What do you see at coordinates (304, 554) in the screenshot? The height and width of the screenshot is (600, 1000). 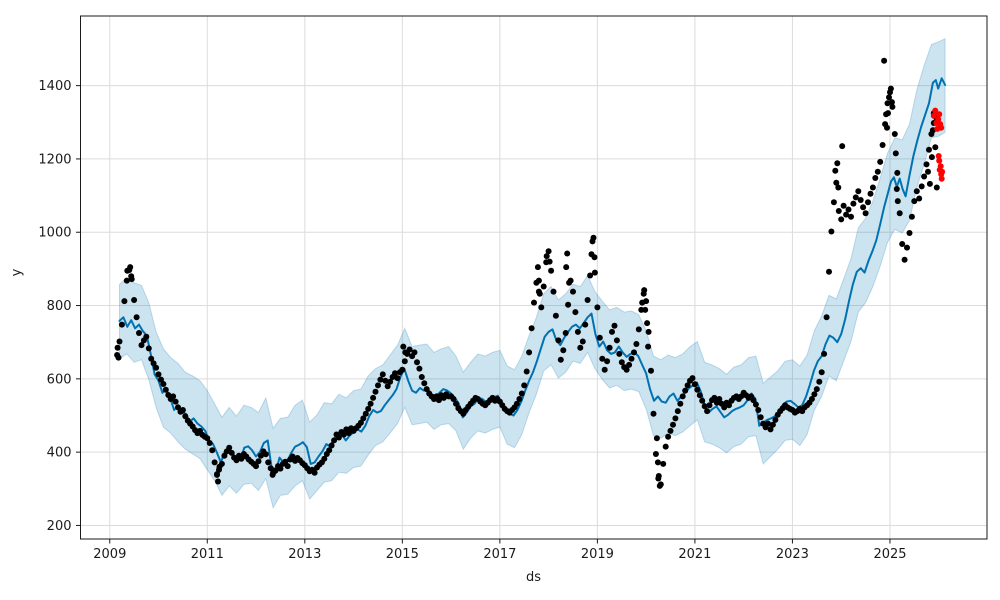 I see `x-tick-label: 2013` at bounding box center [304, 554].